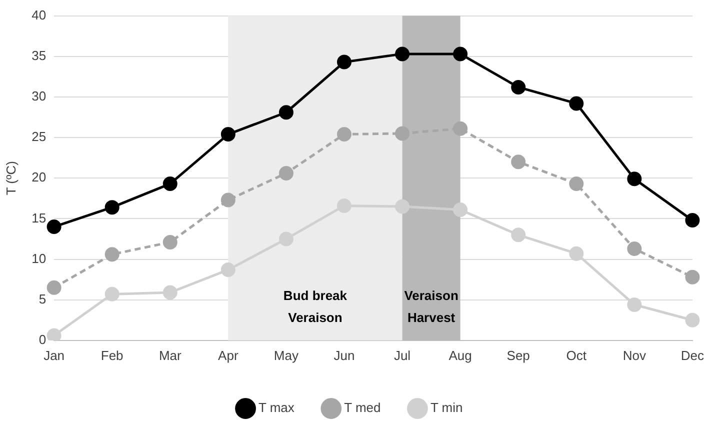  I want to click on y-tick-label: 0, so click(42, 339).